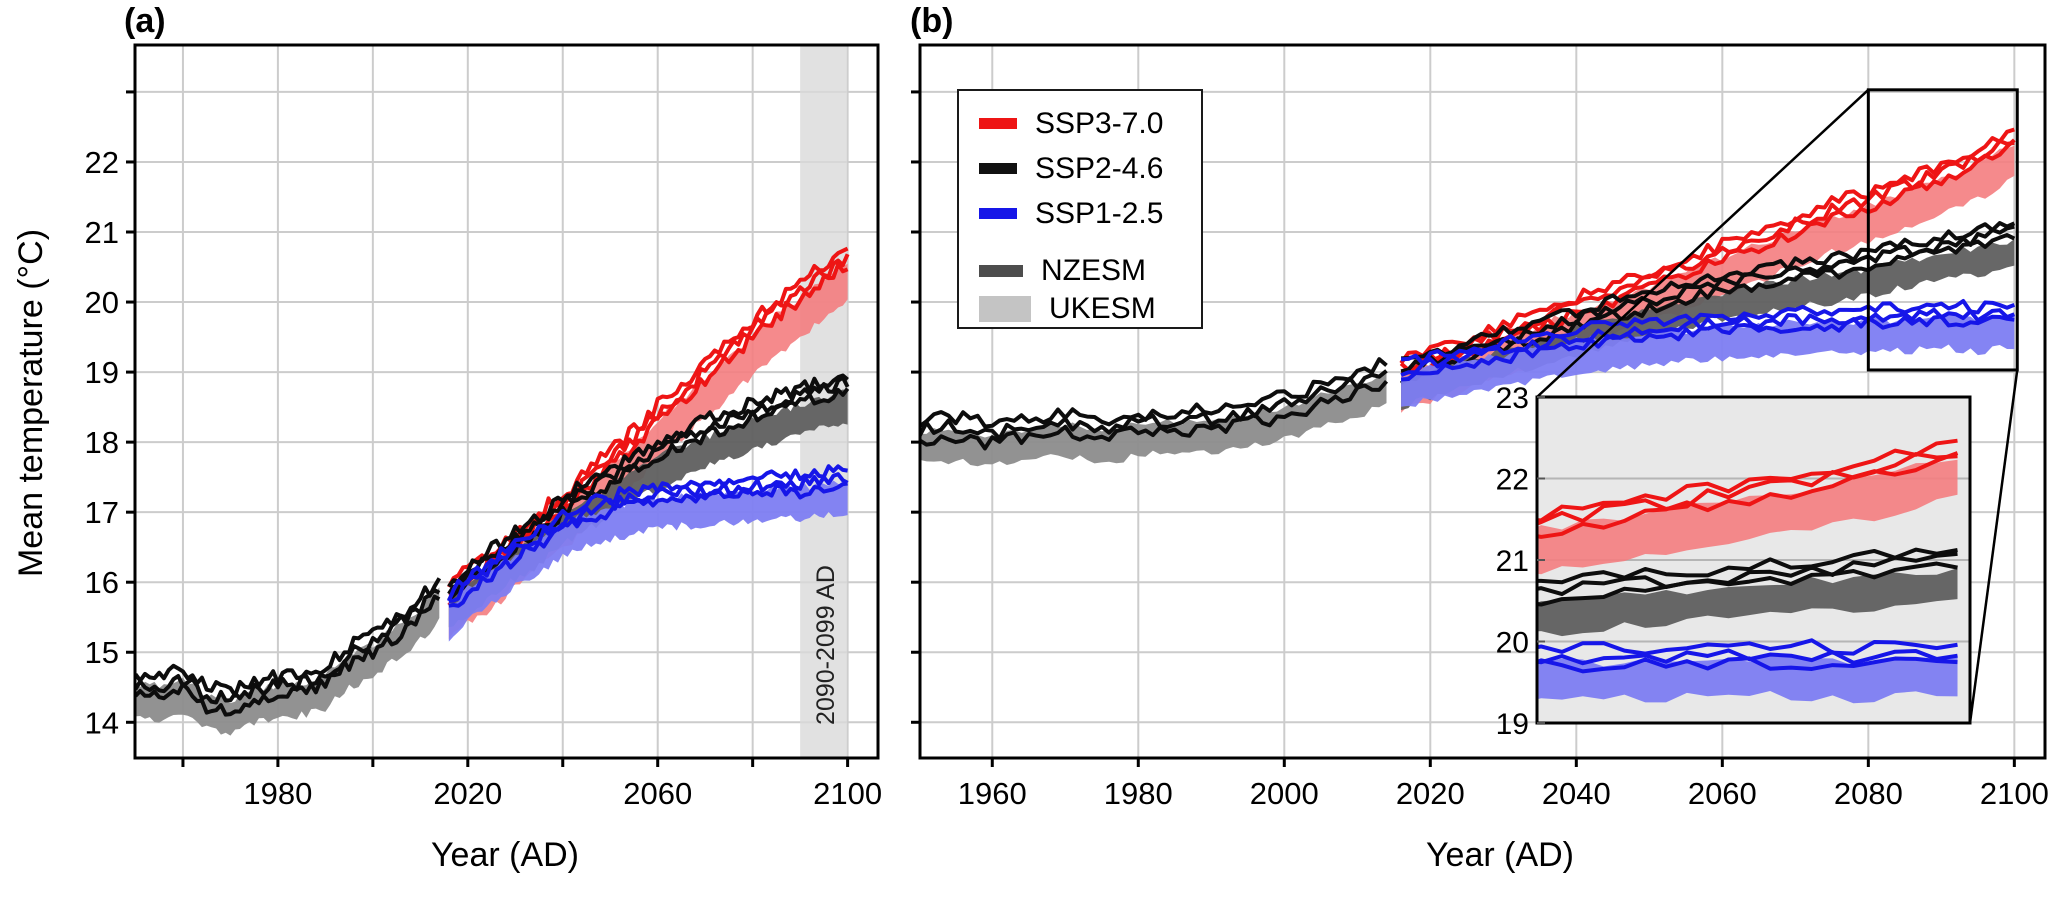 Image resolution: width=2067 pixels, height=898 pixels. I want to click on legend-label: SSP3-7.0, so click(1099, 123).